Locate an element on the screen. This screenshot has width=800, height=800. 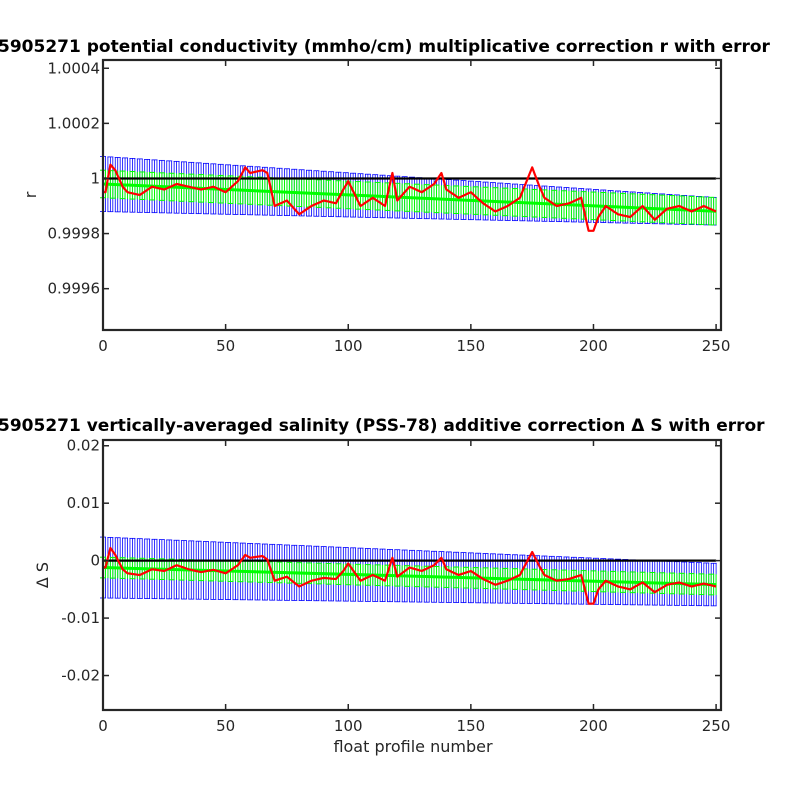
x-axis-label: float profile number is located at coordinates (413, 746).